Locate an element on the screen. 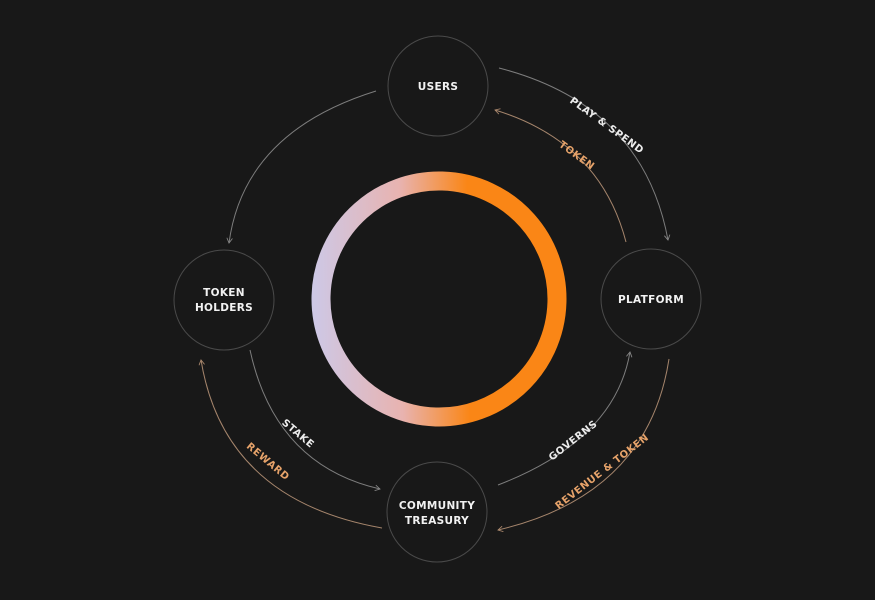  node-users-label: USERS is located at coordinates (438, 87).